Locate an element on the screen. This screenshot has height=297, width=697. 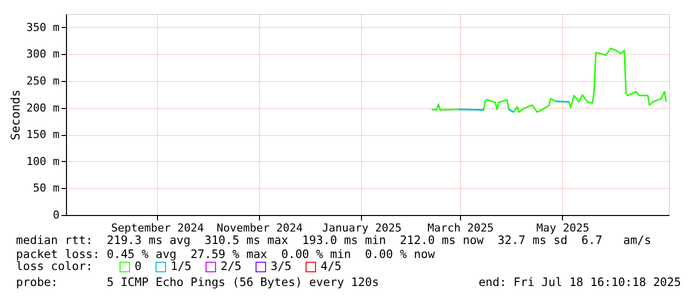
legend-label: 1/5 is located at coordinates (181, 266).